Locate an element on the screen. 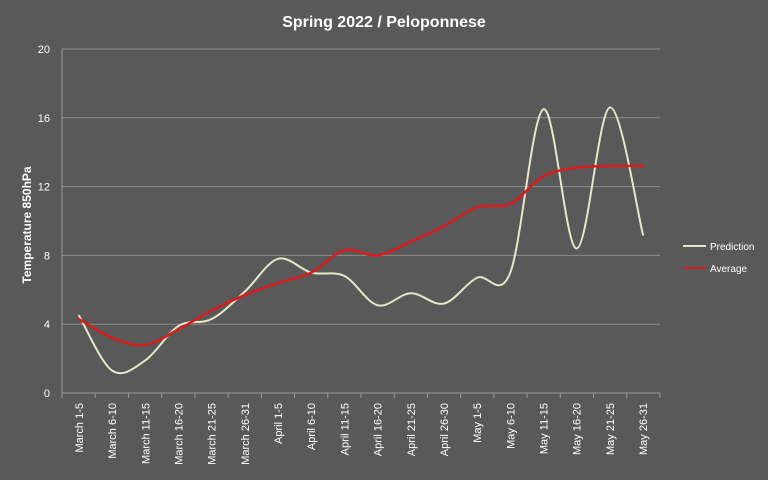 This screenshot has height=480, width=768. x-tick-label: April 16-20 is located at coordinates (379, 429).